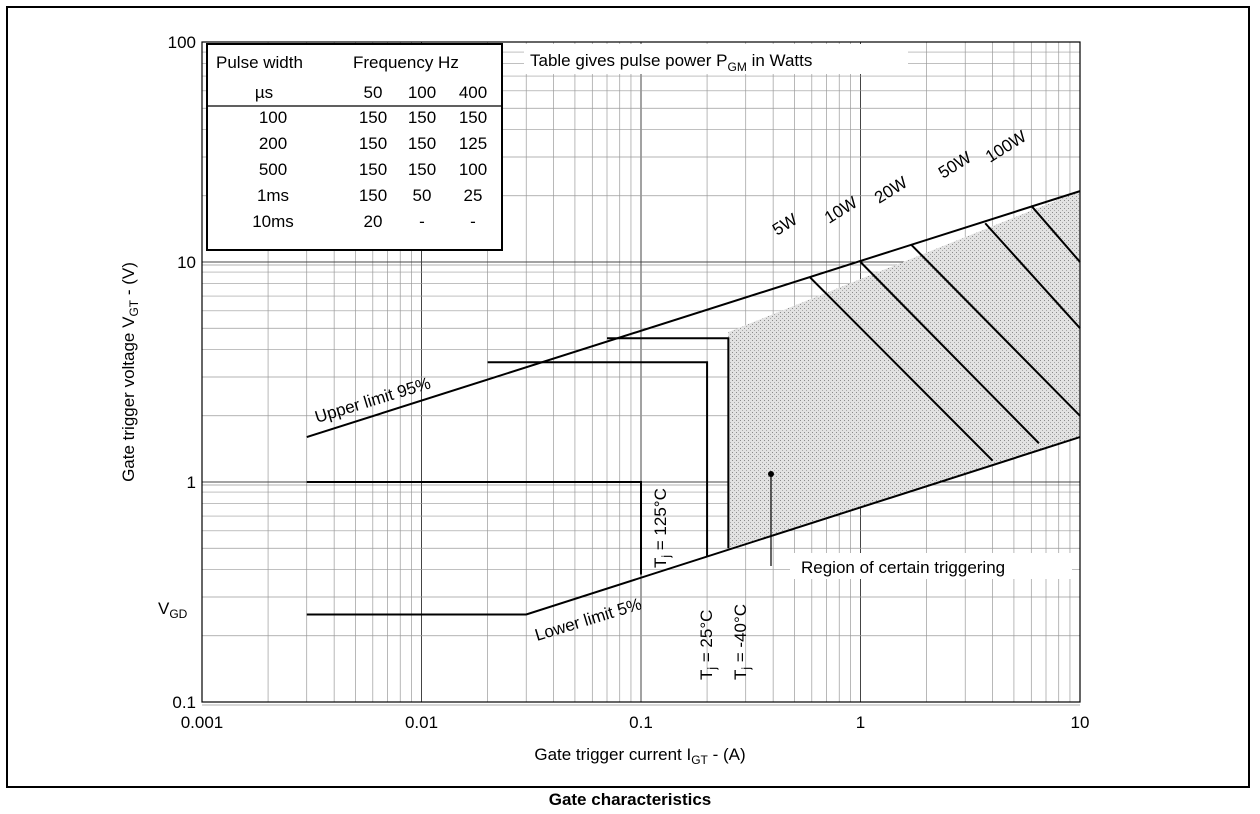  Describe the element at coordinates (273, 143) in the screenshot. I see `table-cell-pulse-width: 200` at that location.